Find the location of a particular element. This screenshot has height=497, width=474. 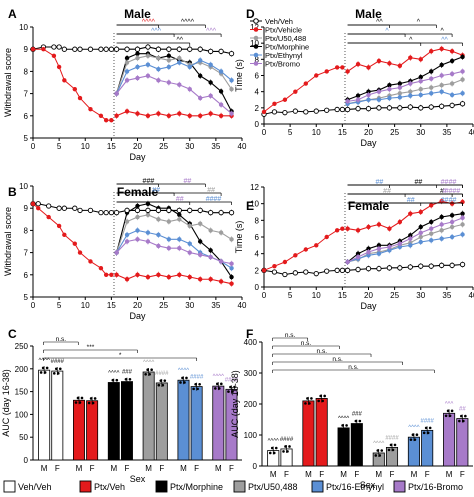

sig-annotation: ### is located at coordinates (149, 181).